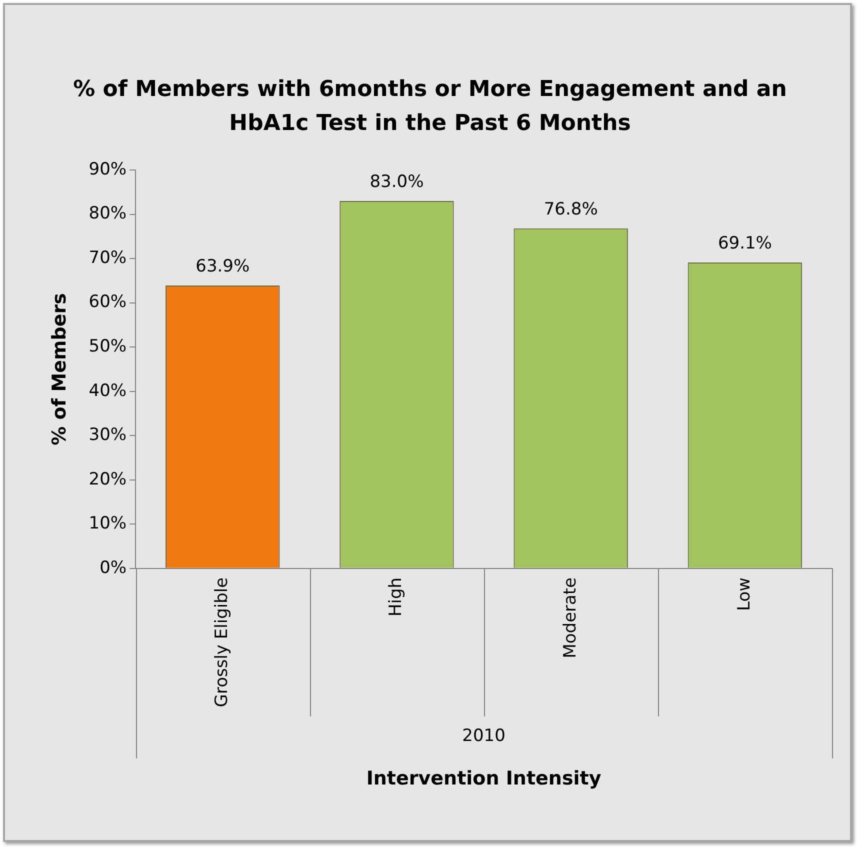  What do you see at coordinates (113, 568) in the screenshot?
I see `y-tick-label: 0%` at bounding box center [113, 568].